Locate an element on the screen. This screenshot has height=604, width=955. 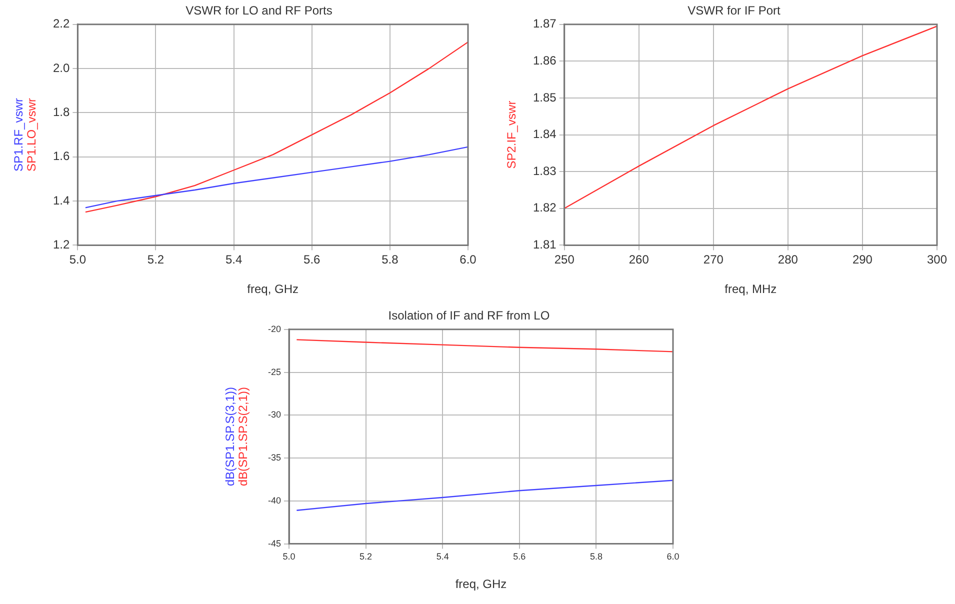
y-tick-label: 1.2 is located at coordinates (61, 245).